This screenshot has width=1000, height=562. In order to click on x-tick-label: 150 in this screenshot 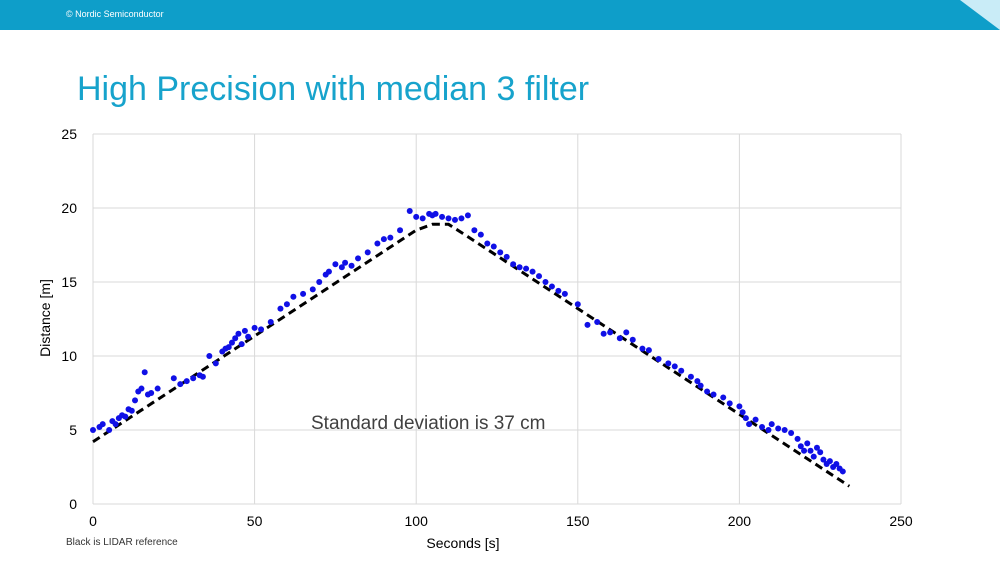, I will do `click(578, 521)`.